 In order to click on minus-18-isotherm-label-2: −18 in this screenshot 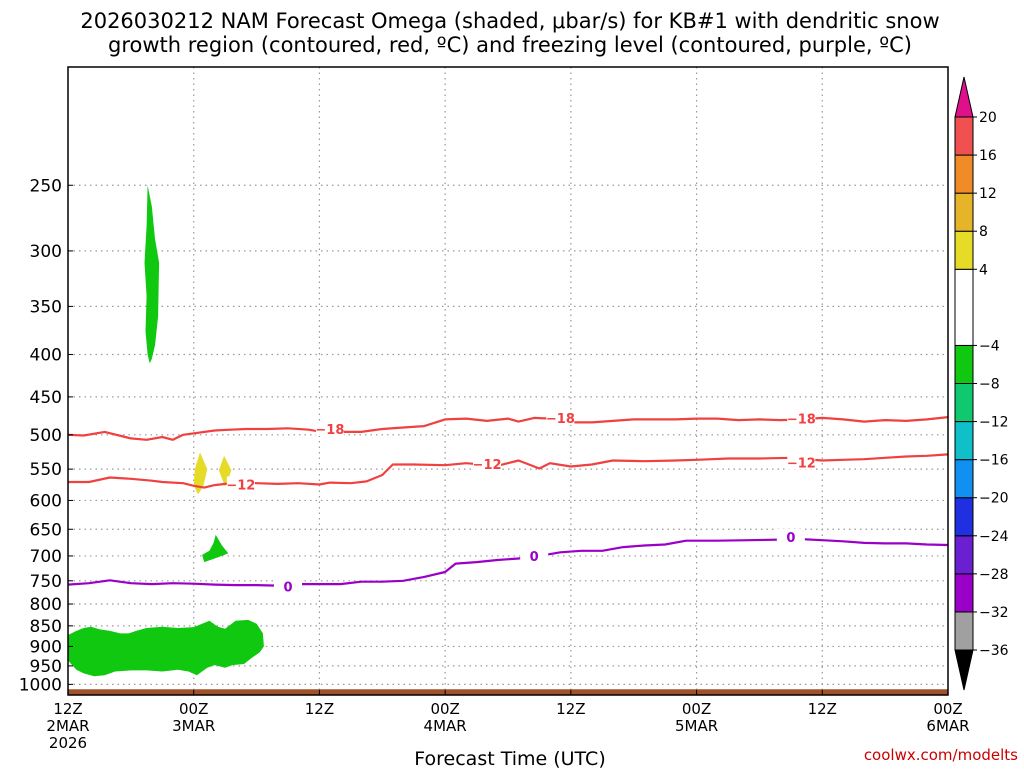, I will do `click(560, 419)`.